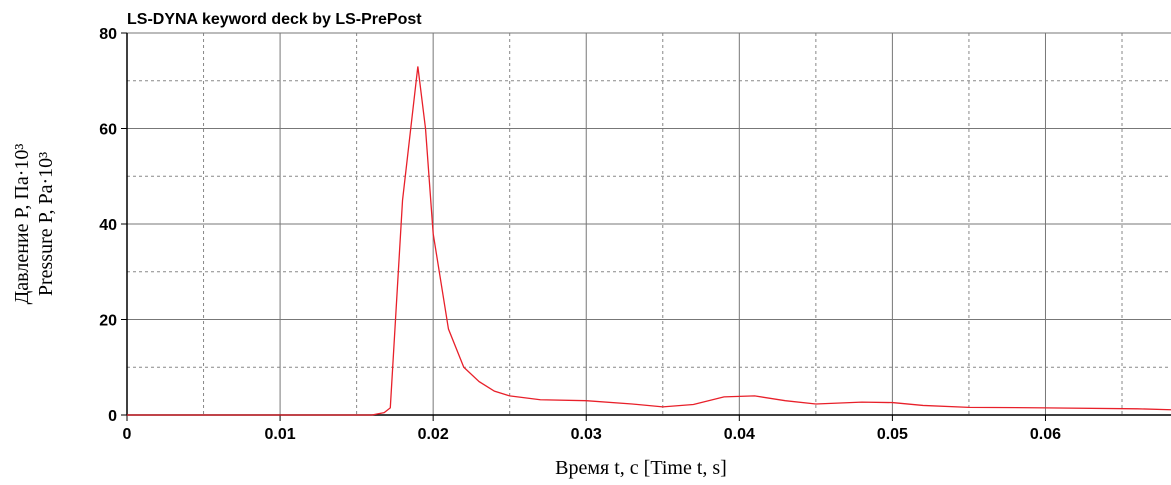 Image resolution: width=1171 pixels, height=485 pixels. Describe the element at coordinates (433, 434) in the screenshot. I see `x-tick-label: 0.02` at that location.